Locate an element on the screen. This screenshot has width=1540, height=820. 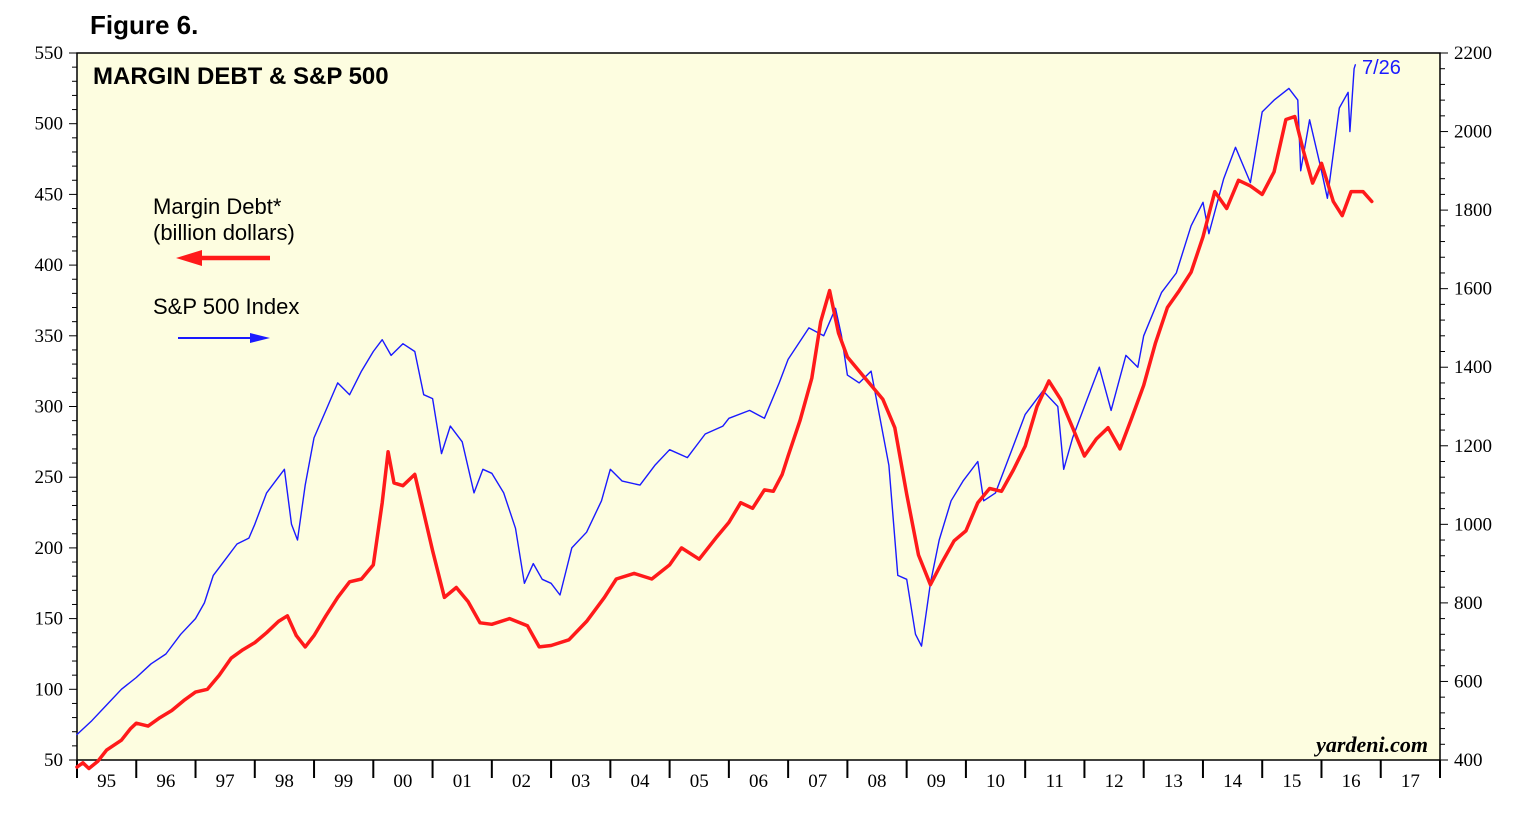
x-axis-tick-label: 99 is located at coordinates (343, 781).